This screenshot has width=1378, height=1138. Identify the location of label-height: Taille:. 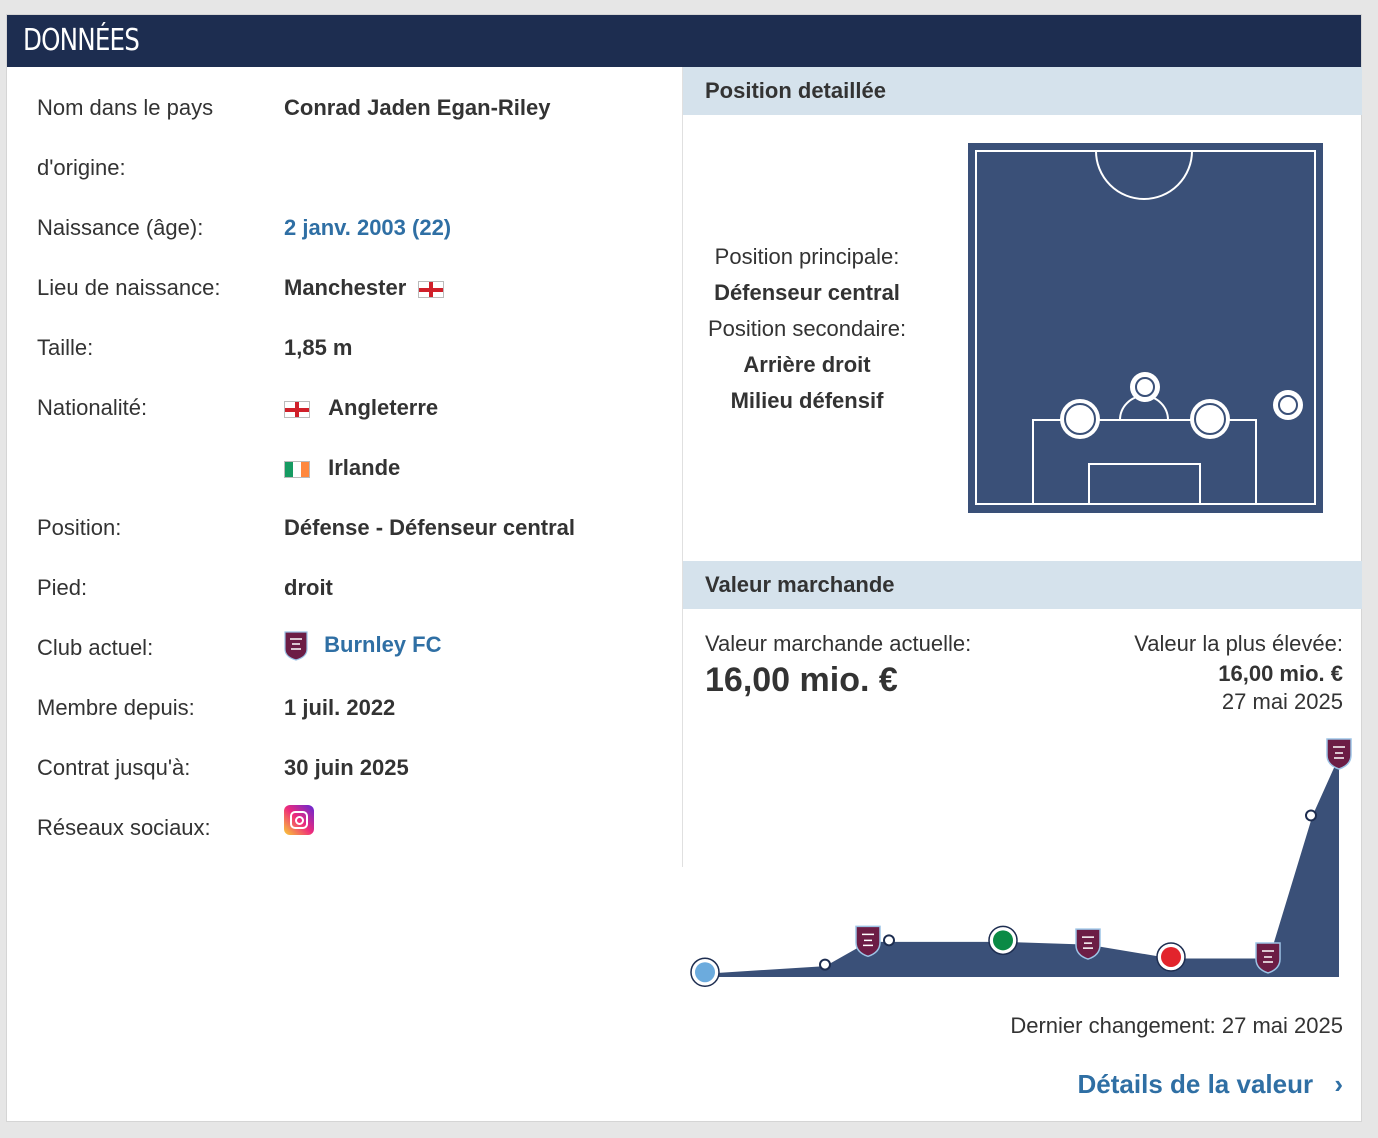
(65, 347).